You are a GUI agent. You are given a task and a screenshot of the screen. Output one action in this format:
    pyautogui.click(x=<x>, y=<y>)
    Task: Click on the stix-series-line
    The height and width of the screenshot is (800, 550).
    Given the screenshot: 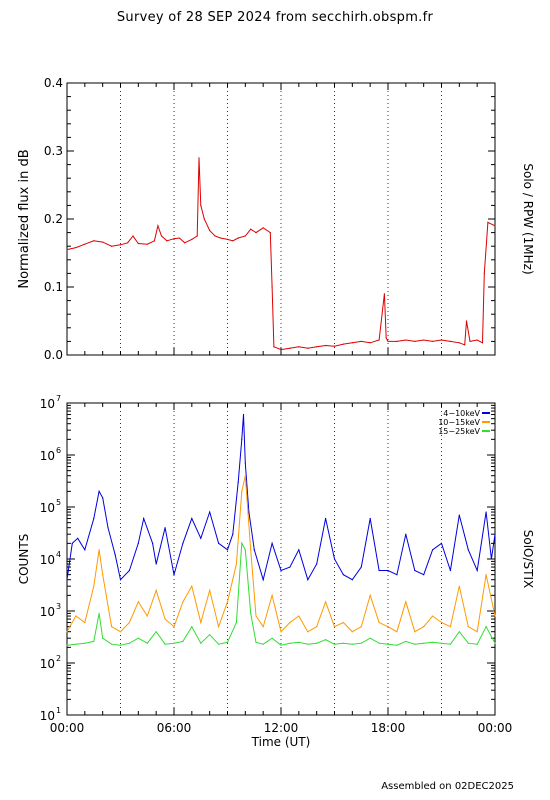 What is the action you would take?
    pyautogui.click(x=281, y=593)
    